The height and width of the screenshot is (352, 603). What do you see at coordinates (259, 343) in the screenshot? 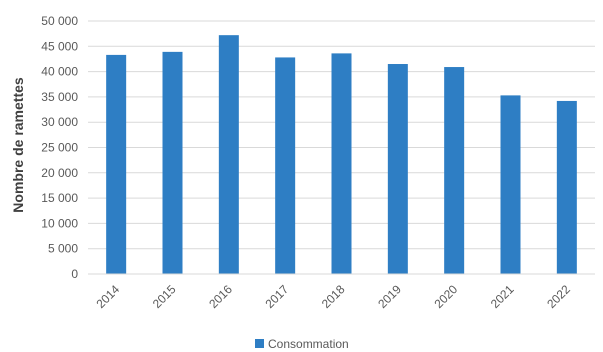
I see `legend-swatch` at bounding box center [259, 343].